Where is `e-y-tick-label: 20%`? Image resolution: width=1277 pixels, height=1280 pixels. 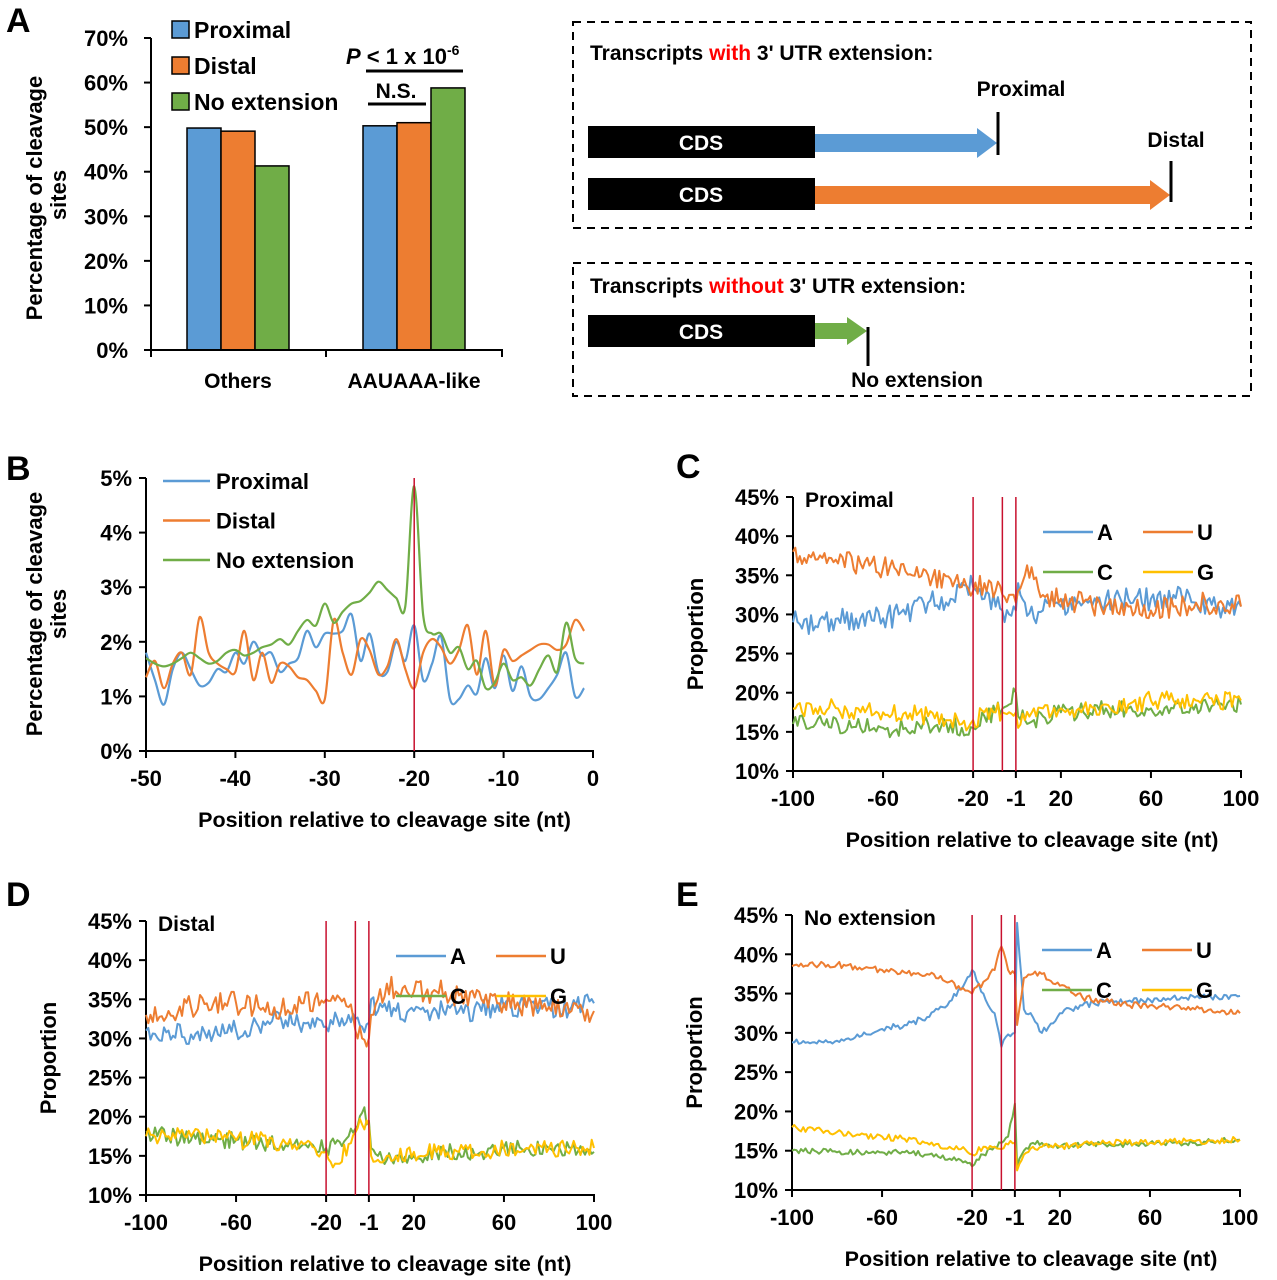 e-y-tick-label: 20% is located at coordinates (756, 1111).